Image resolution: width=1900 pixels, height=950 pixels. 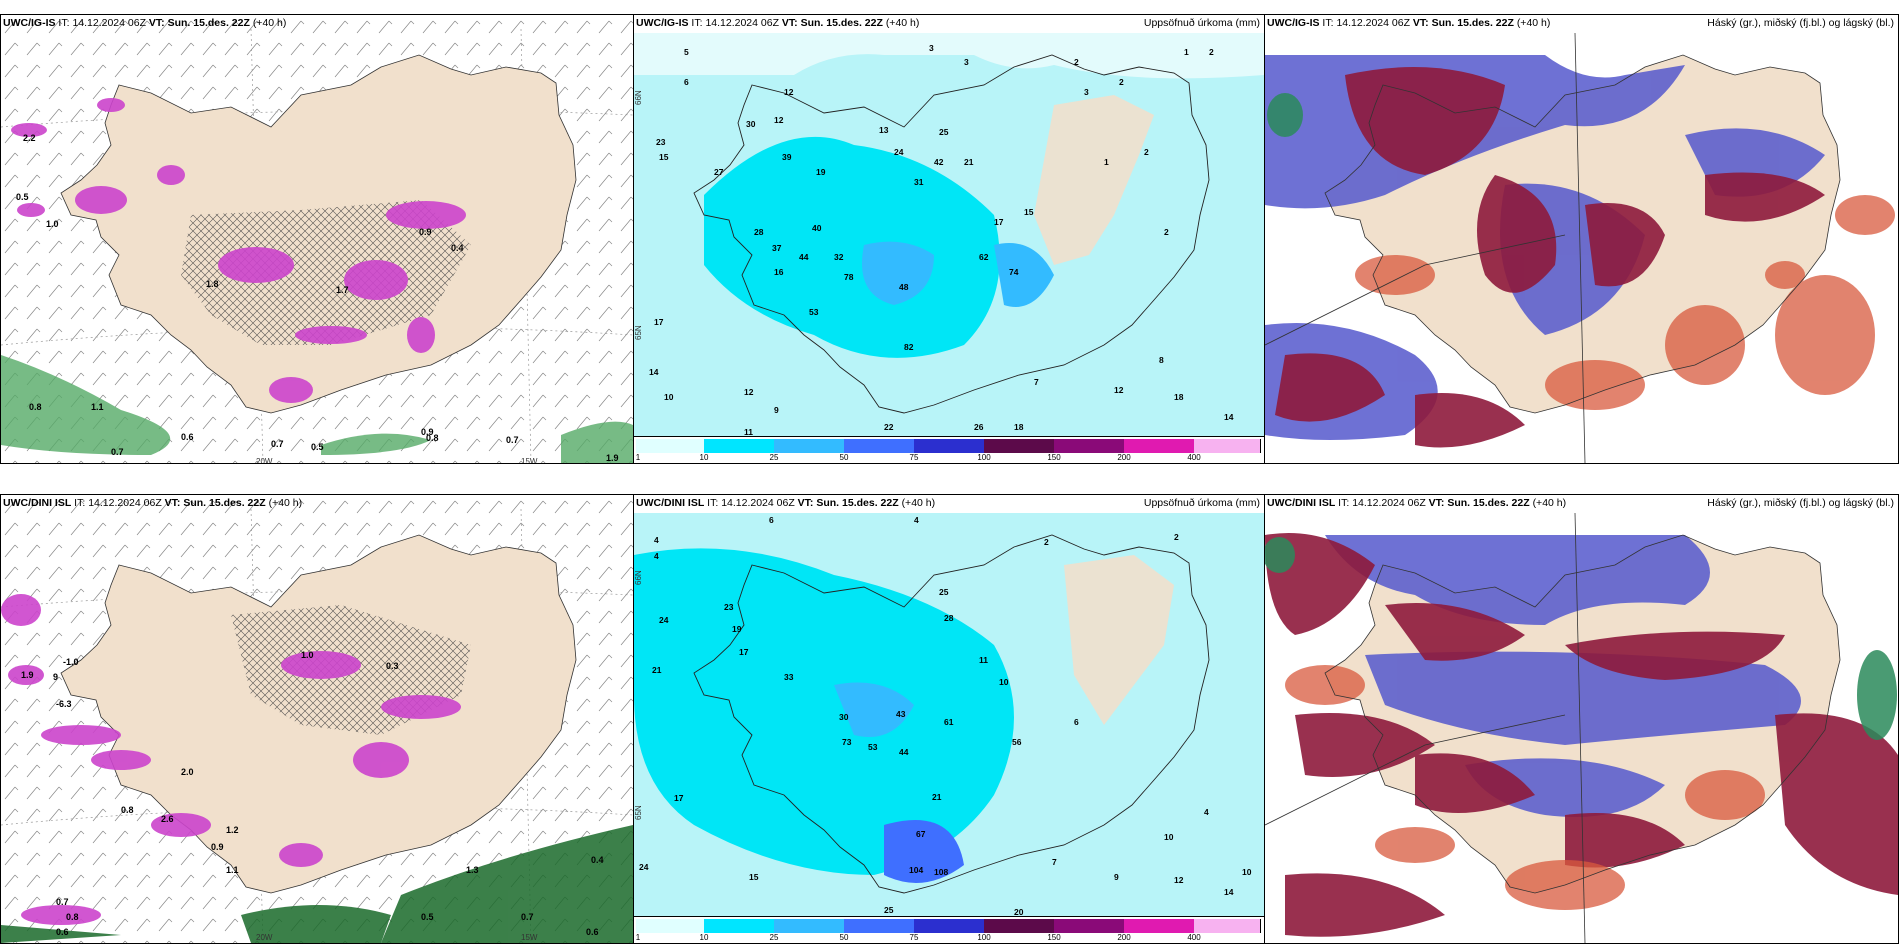 I want to click on colorbar-label: 1, so click(x=638, y=937).